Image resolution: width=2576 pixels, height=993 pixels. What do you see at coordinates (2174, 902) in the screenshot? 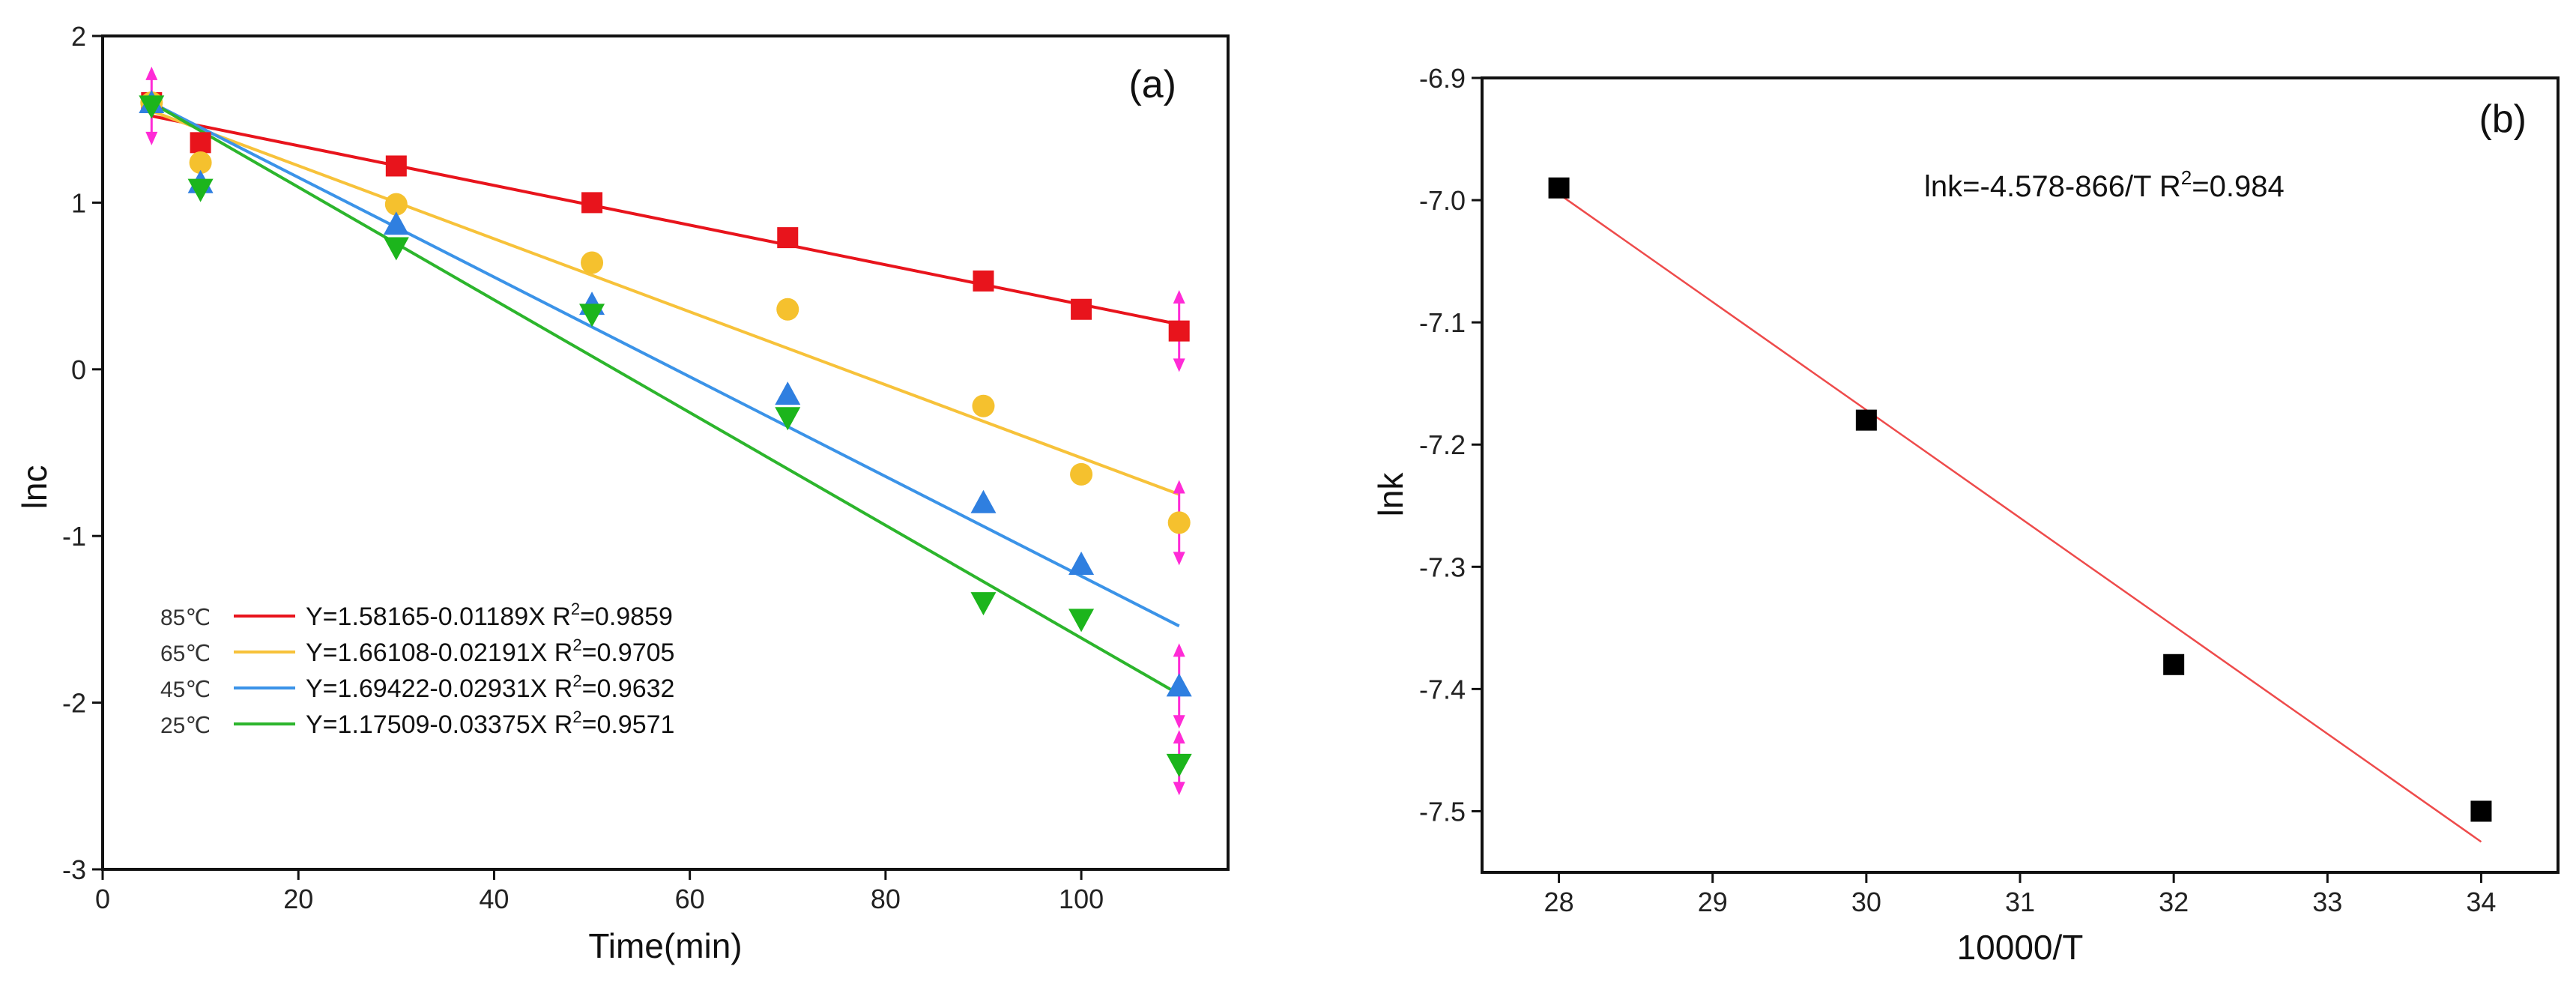
I see `x-tick-label: 32` at bounding box center [2174, 902].